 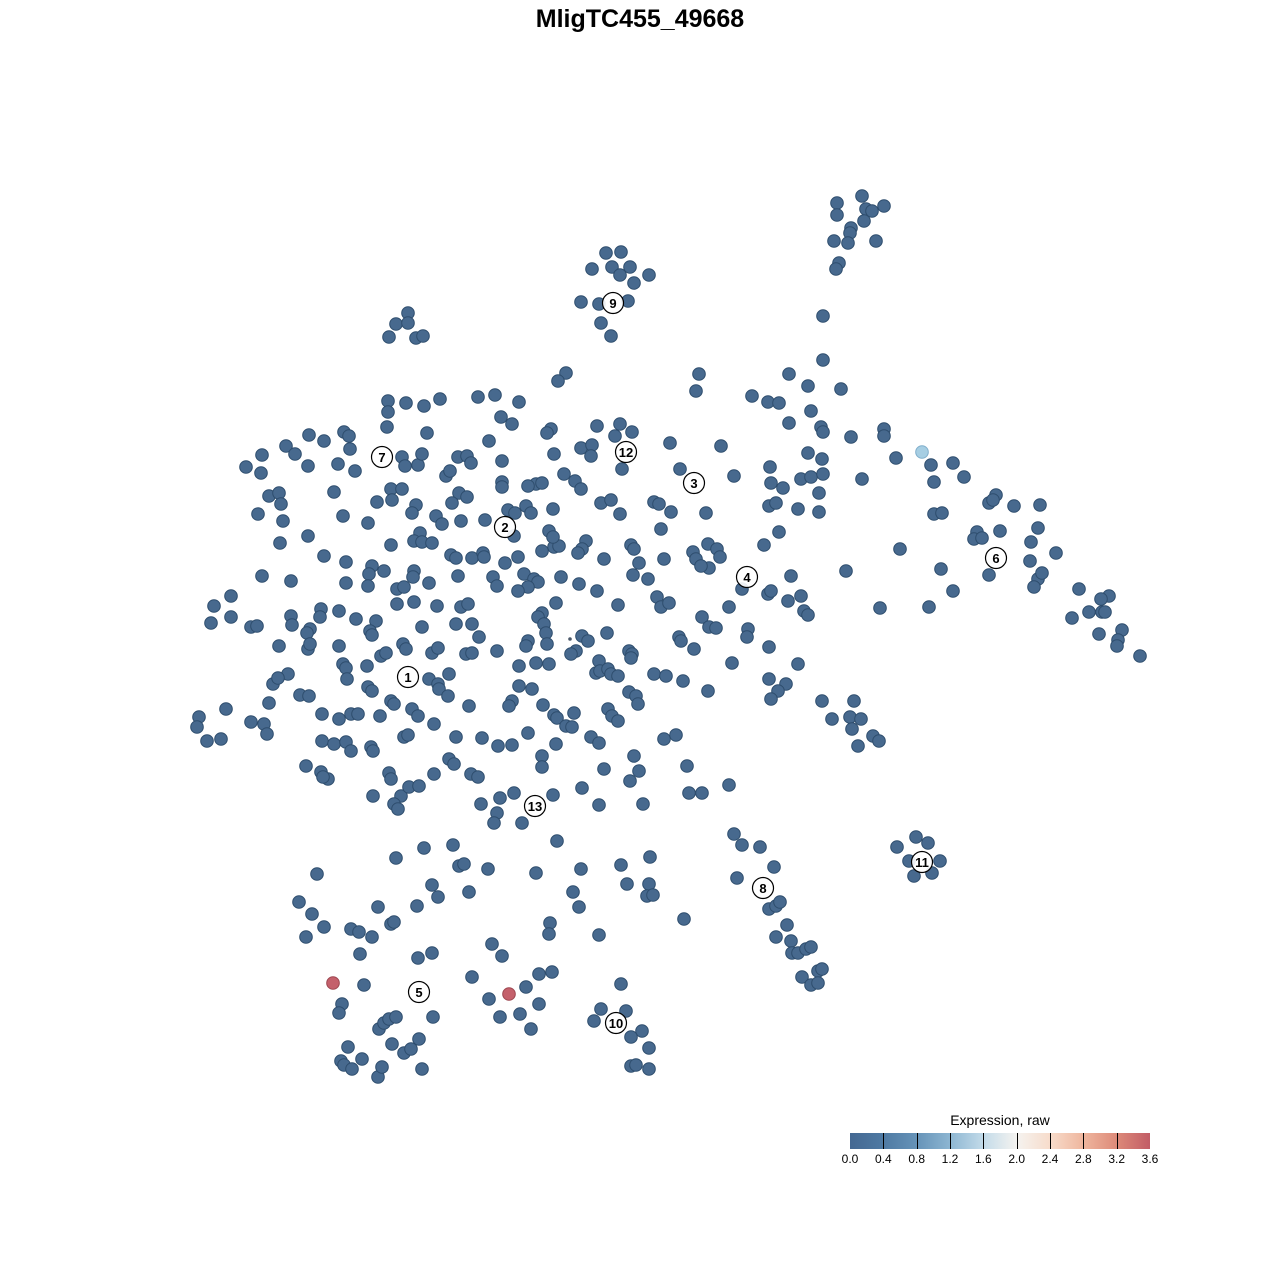 I want to click on cluster-label-number: 7, so click(x=381, y=457).